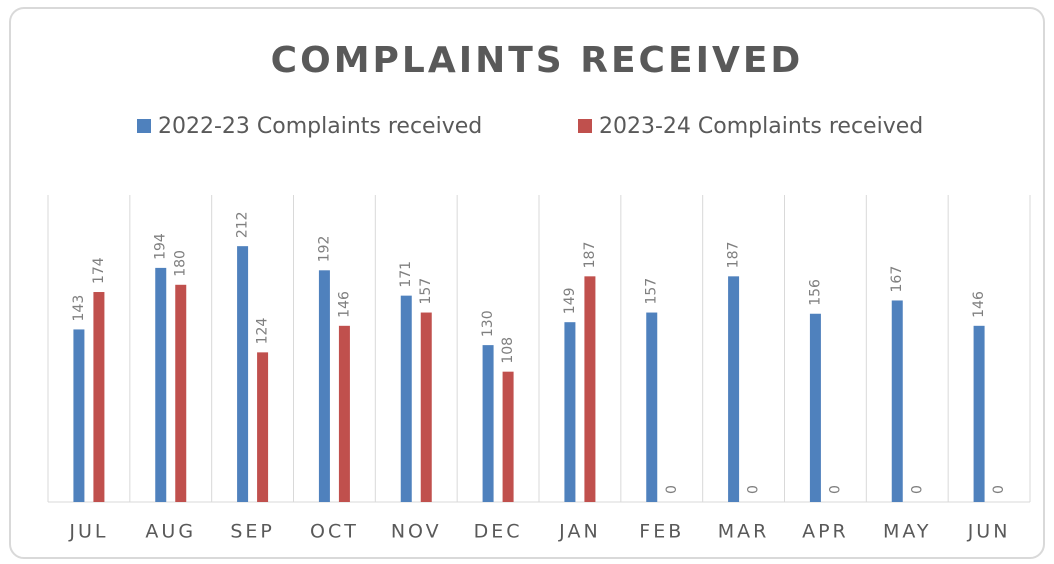 The height and width of the screenshot is (564, 1054). Describe the element at coordinates (744, 532) in the screenshot. I see `x-tick-label: MAR` at that location.